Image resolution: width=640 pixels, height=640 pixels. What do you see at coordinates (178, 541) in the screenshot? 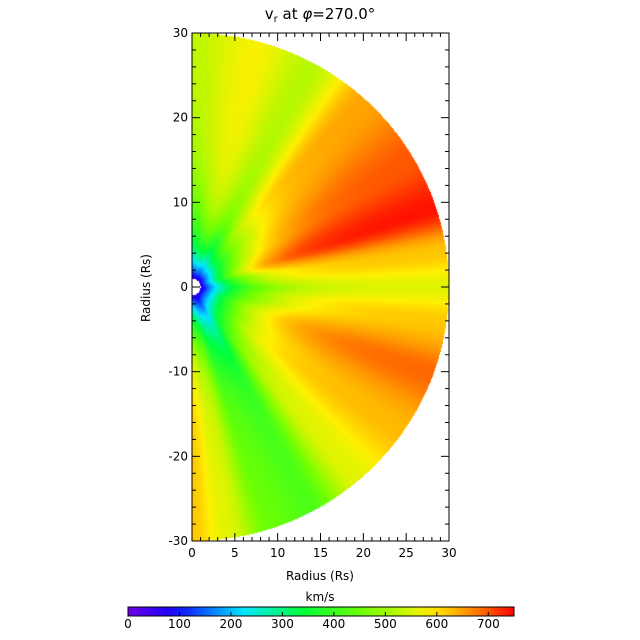
I see `y-tick-label: -30` at bounding box center [178, 541].